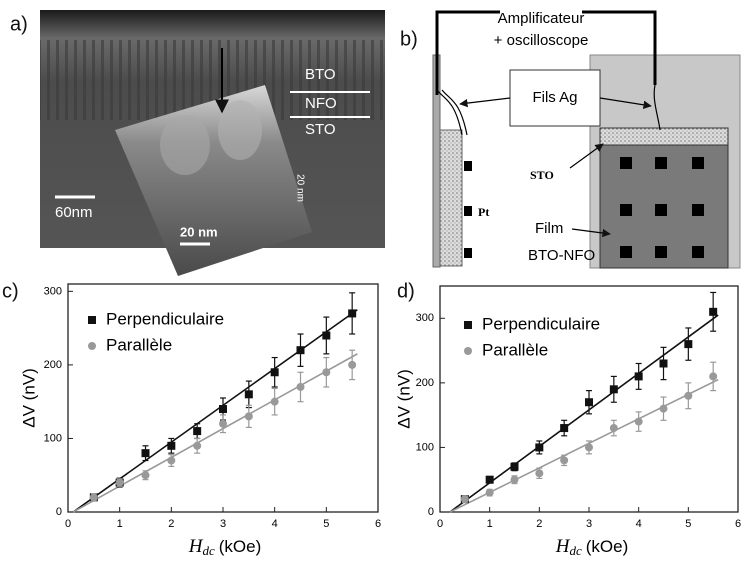 This screenshot has width=743, height=565. What do you see at coordinates (425, 383) in the screenshot?
I see `y-tick-label: 200` at bounding box center [425, 383].